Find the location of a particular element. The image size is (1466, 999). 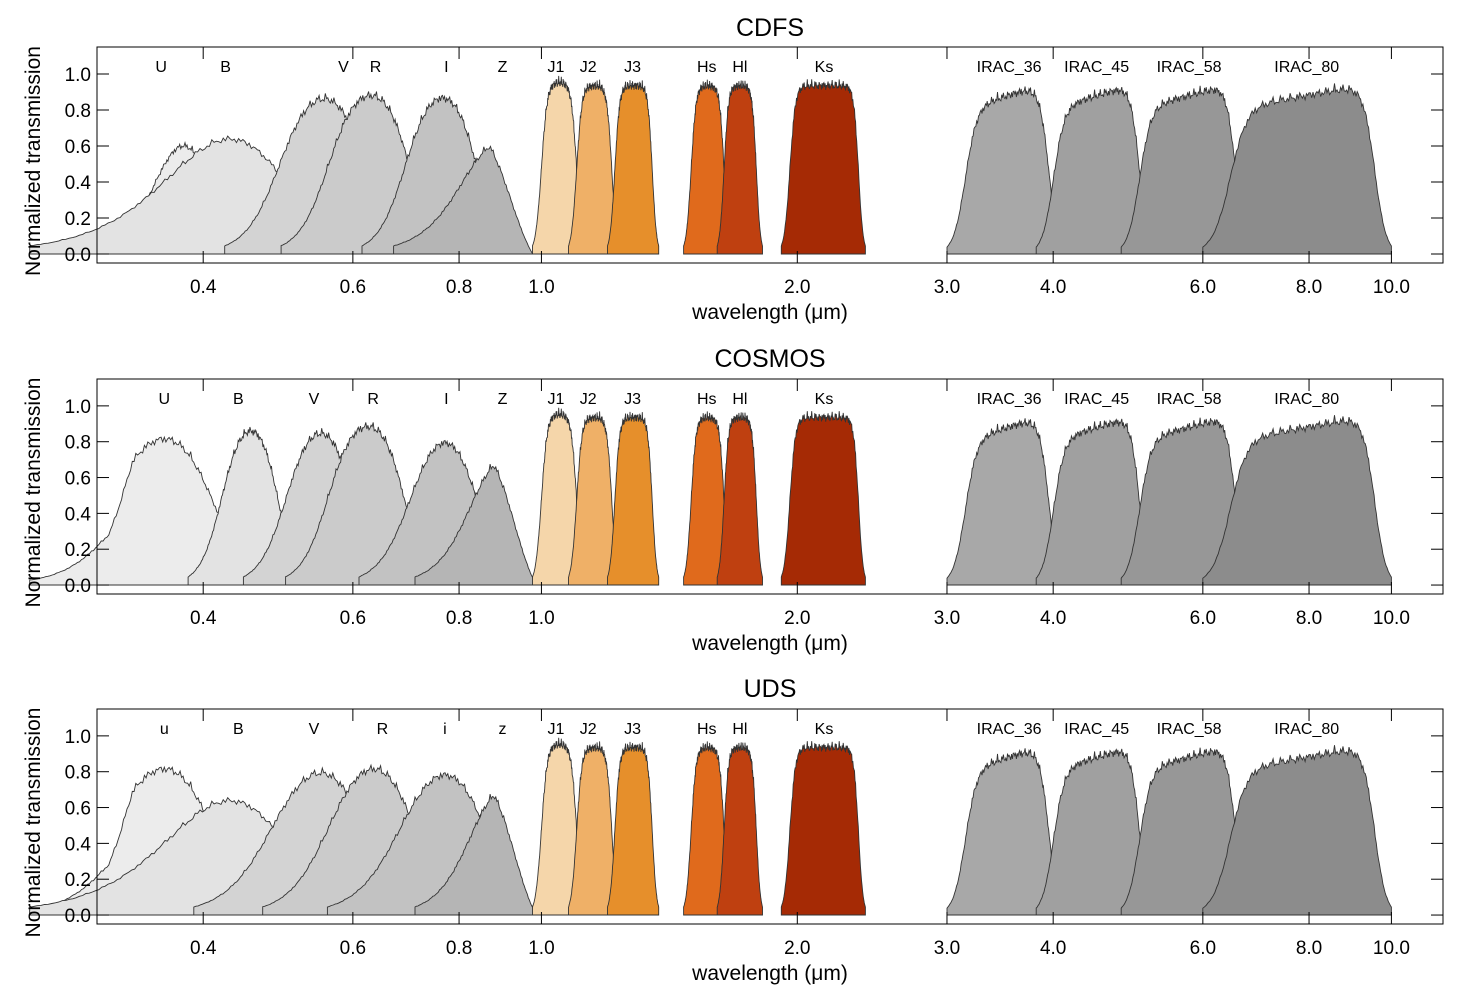

panel-title: COSMOS is located at coordinates (769, 359).